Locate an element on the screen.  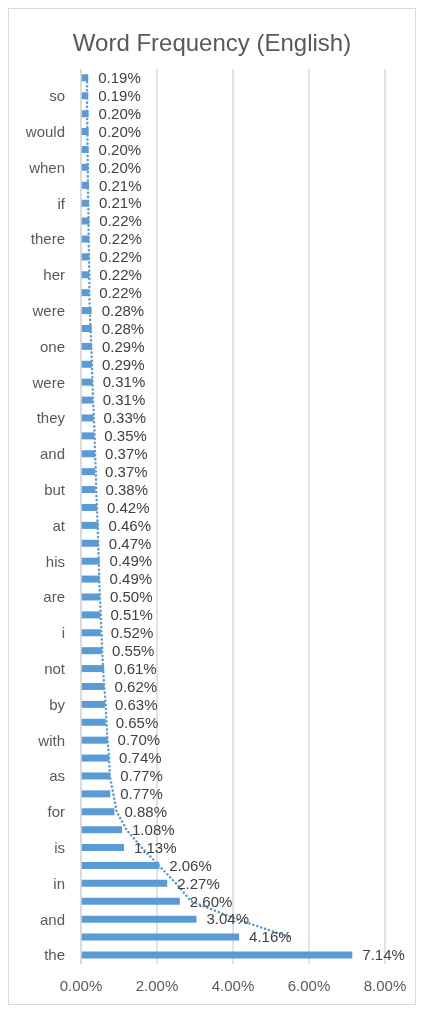
y-tick-label: in is located at coordinates (59, 883).